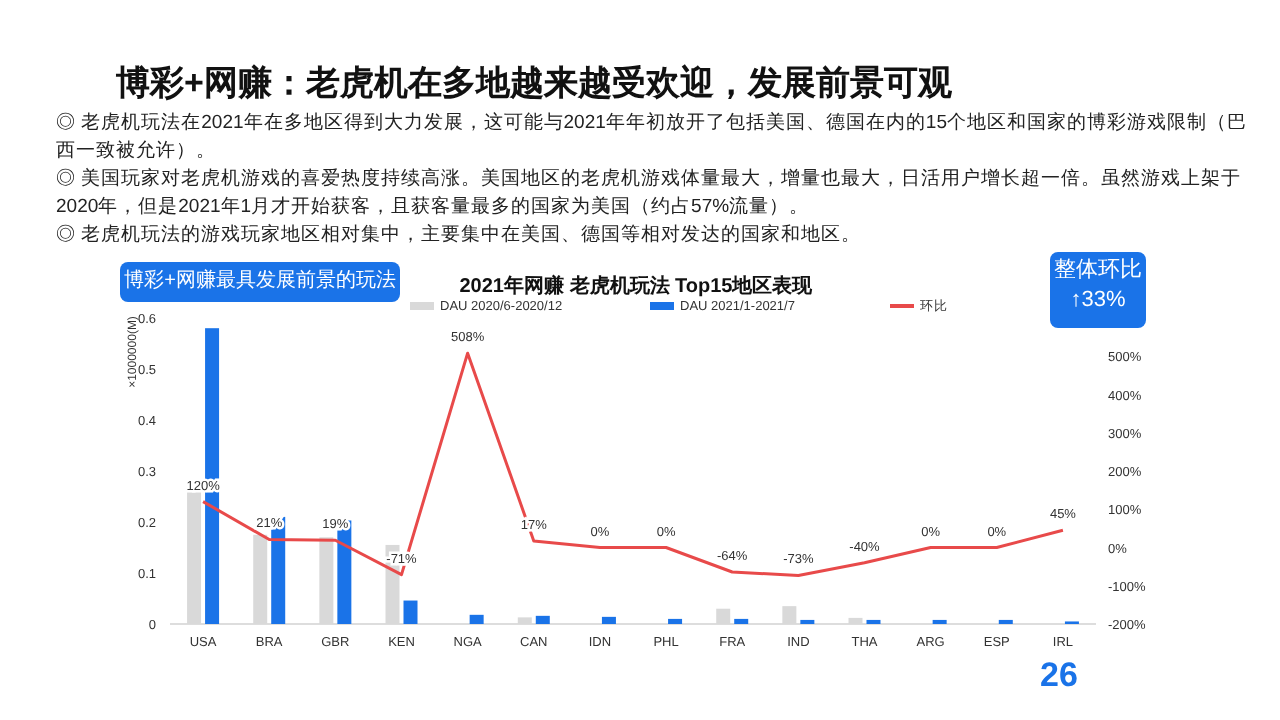  I want to click on text: 博彩+网赚最具发展前景的玩法, so click(260, 282).